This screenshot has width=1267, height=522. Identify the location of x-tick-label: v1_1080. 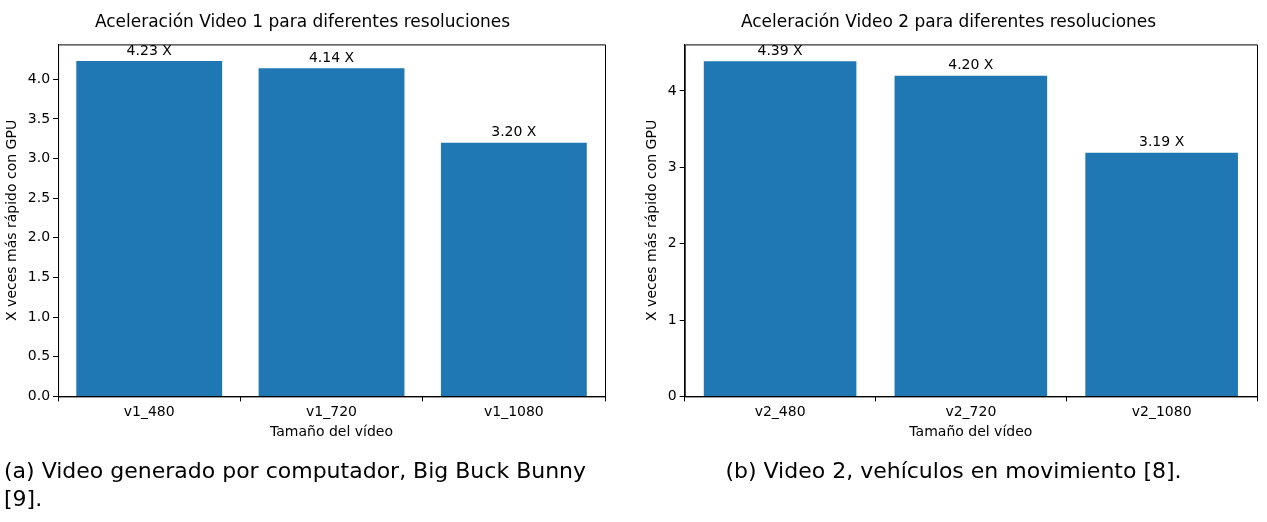
(513, 411).